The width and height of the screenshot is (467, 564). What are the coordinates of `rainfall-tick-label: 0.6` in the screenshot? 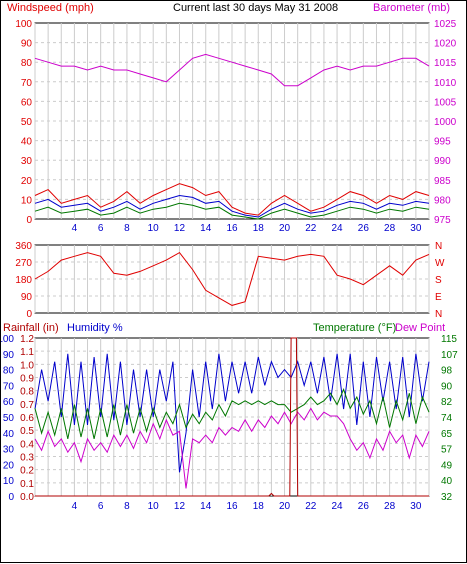 It's located at (27, 418).